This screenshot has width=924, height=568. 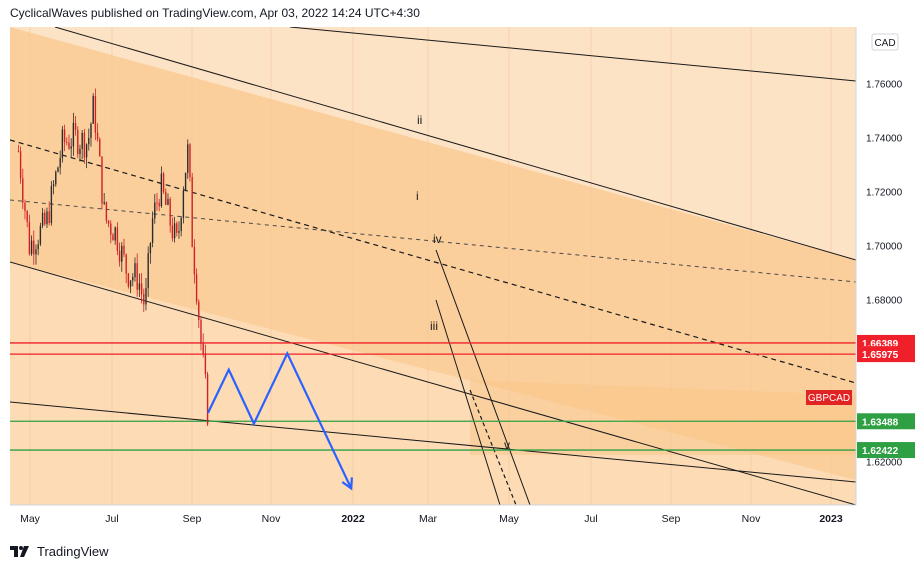 I want to click on y-tick-label: 1.74000, so click(x=884, y=138).